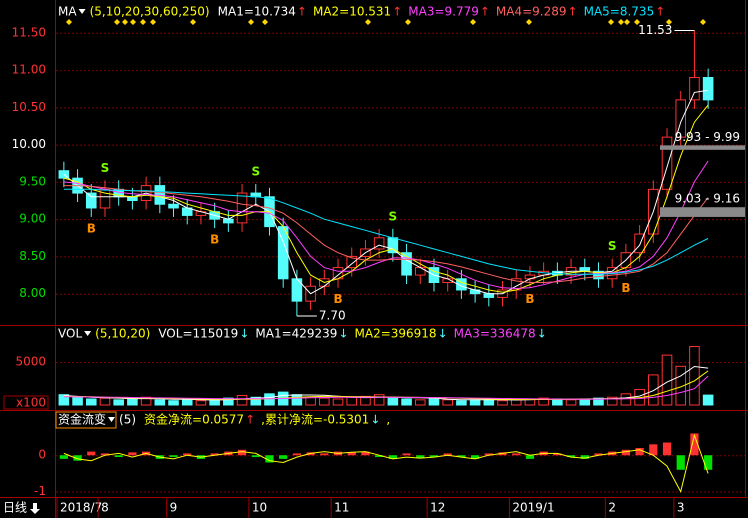  I want to click on legend-label: 资金净流=0.0577, so click(194, 419).